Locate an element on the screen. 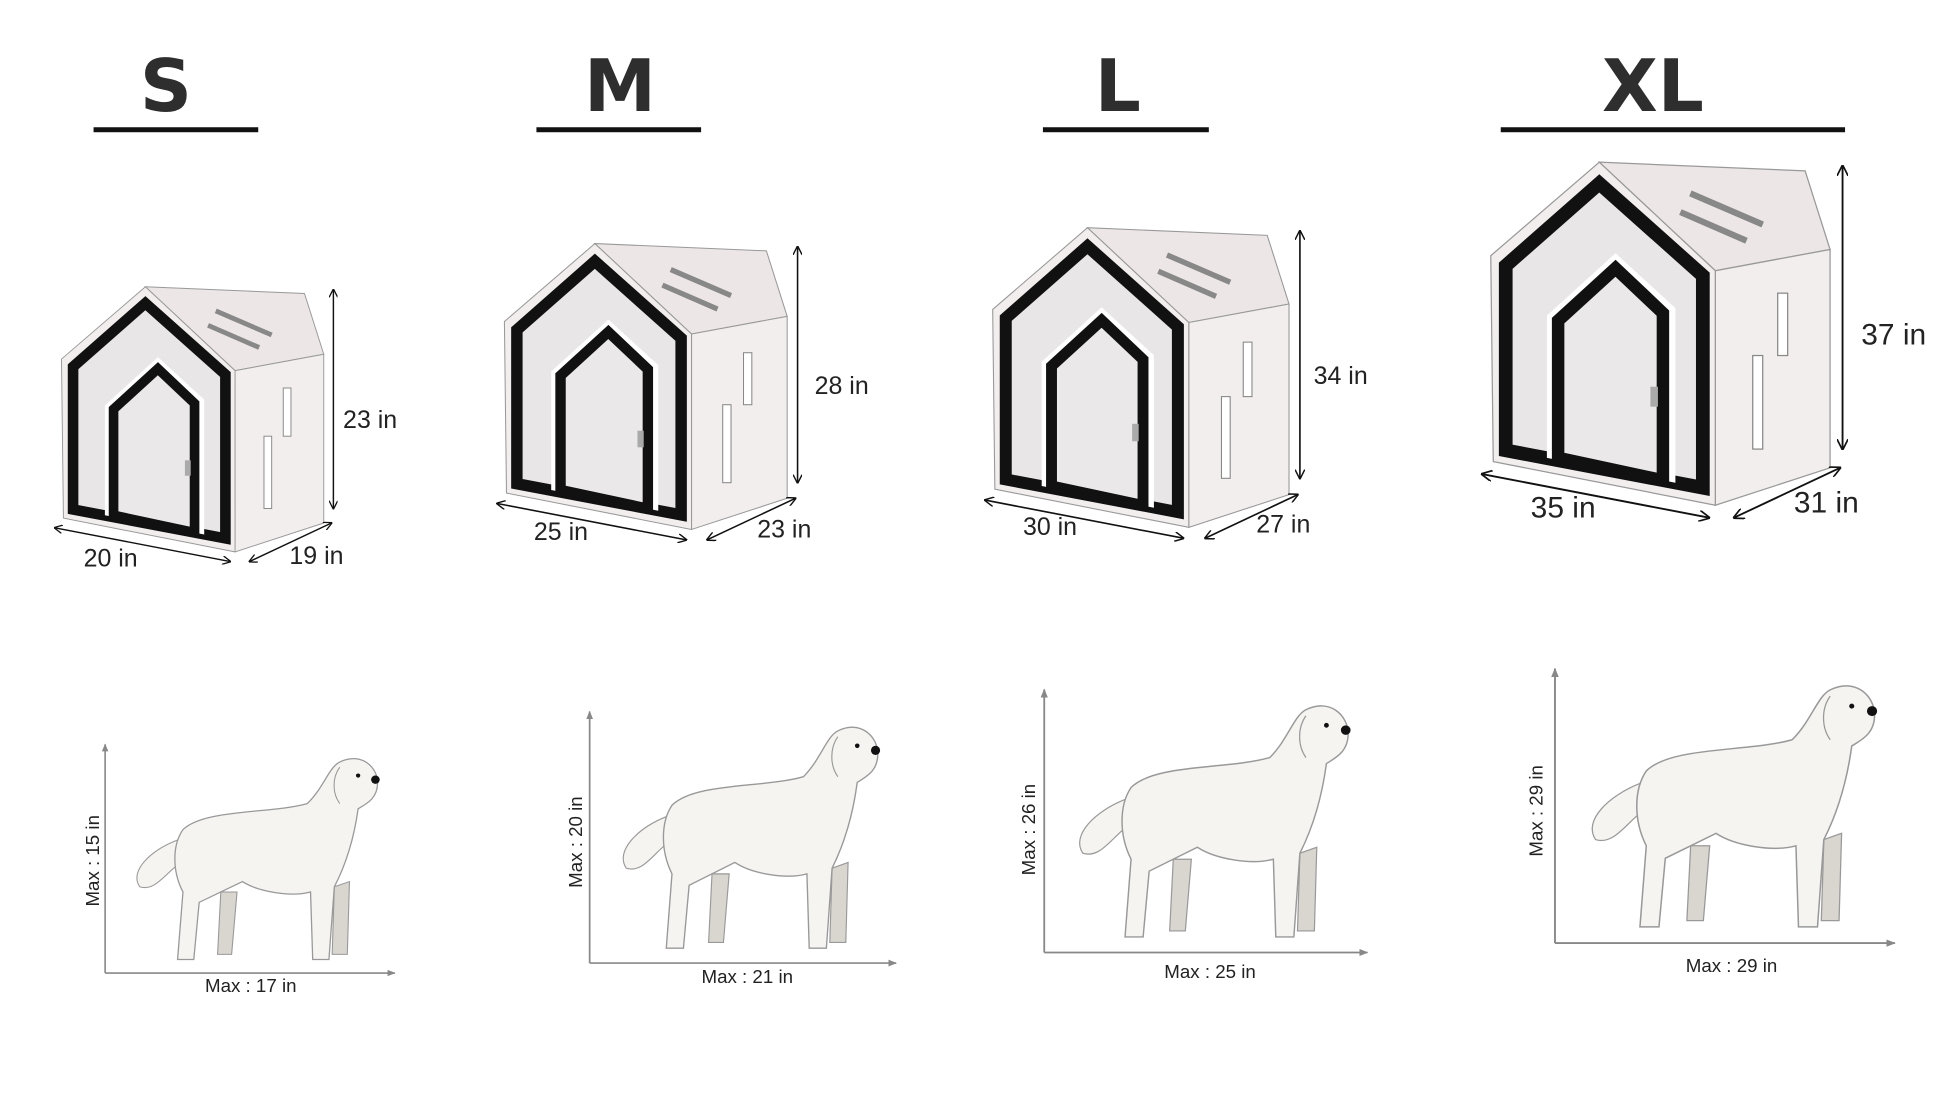 This screenshot has height=1095, width=1946. size-title: L is located at coordinates (1117, 86).